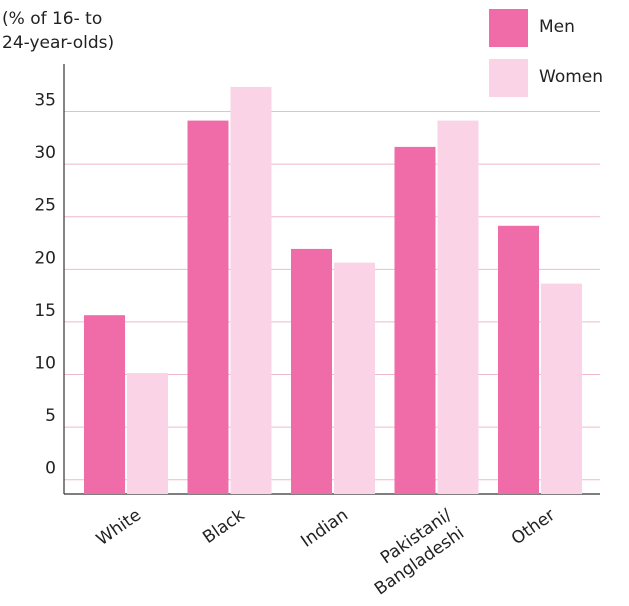  What do you see at coordinates (557, 27) in the screenshot?
I see `legend-label: Men` at bounding box center [557, 27].